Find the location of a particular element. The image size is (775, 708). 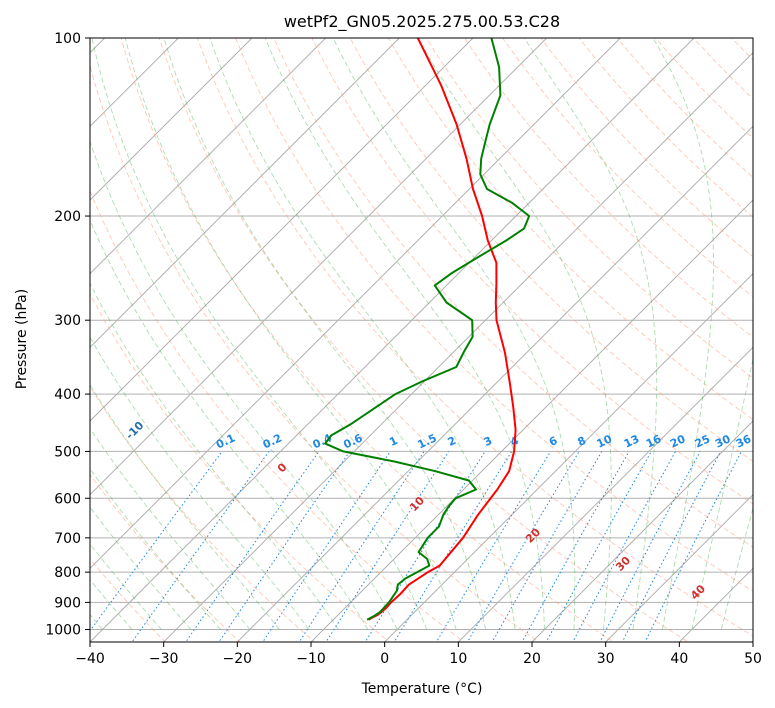

y-tick-label: 300 is located at coordinates (67, 321).